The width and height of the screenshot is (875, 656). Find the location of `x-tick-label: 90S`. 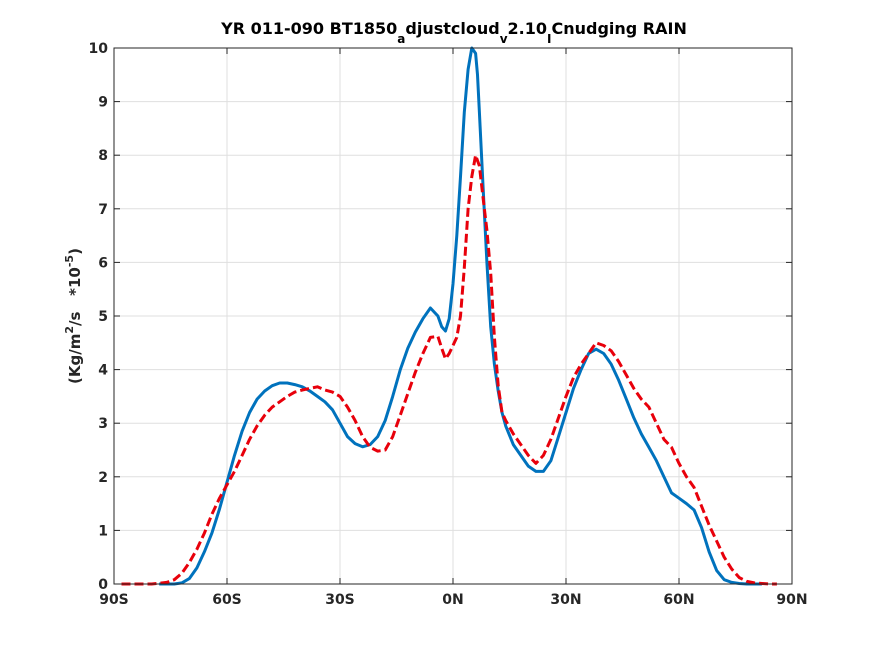

x-tick-label: 90S is located at coordinates (114, 600).